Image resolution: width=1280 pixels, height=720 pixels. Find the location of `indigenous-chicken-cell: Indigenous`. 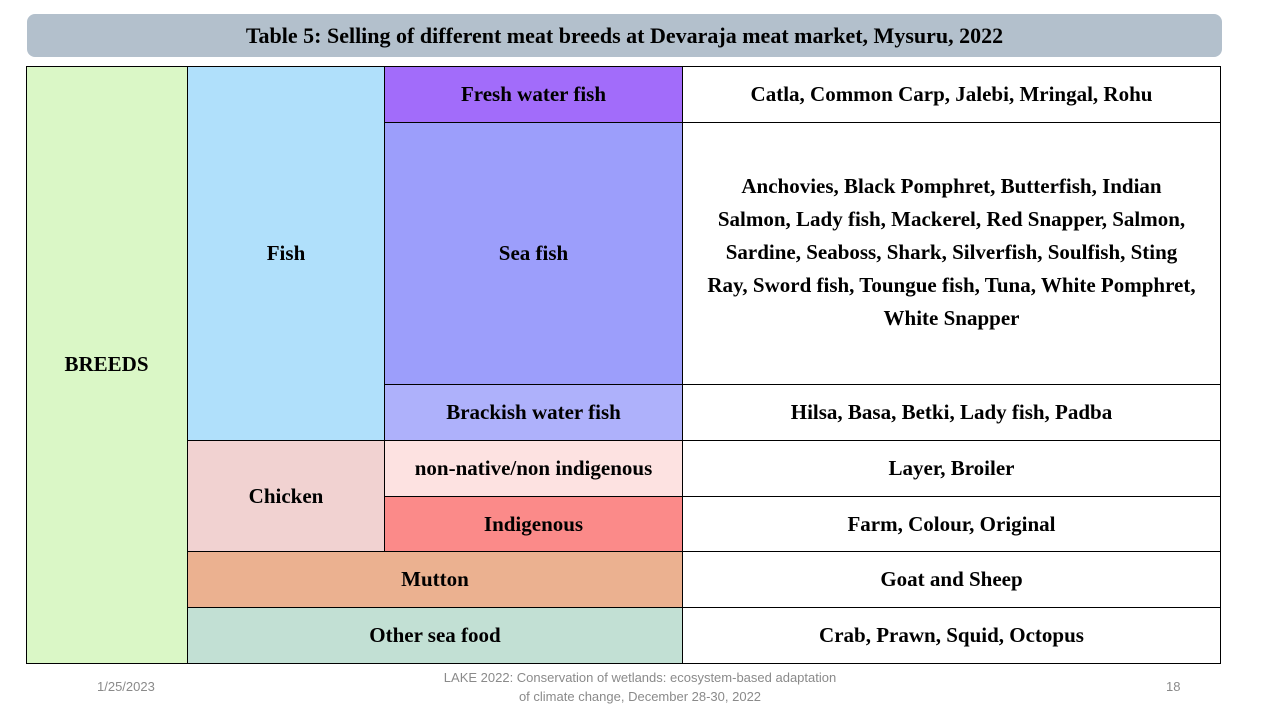

indigenous-chicken-cell: Indigenous is located at coordinates (534, 524).